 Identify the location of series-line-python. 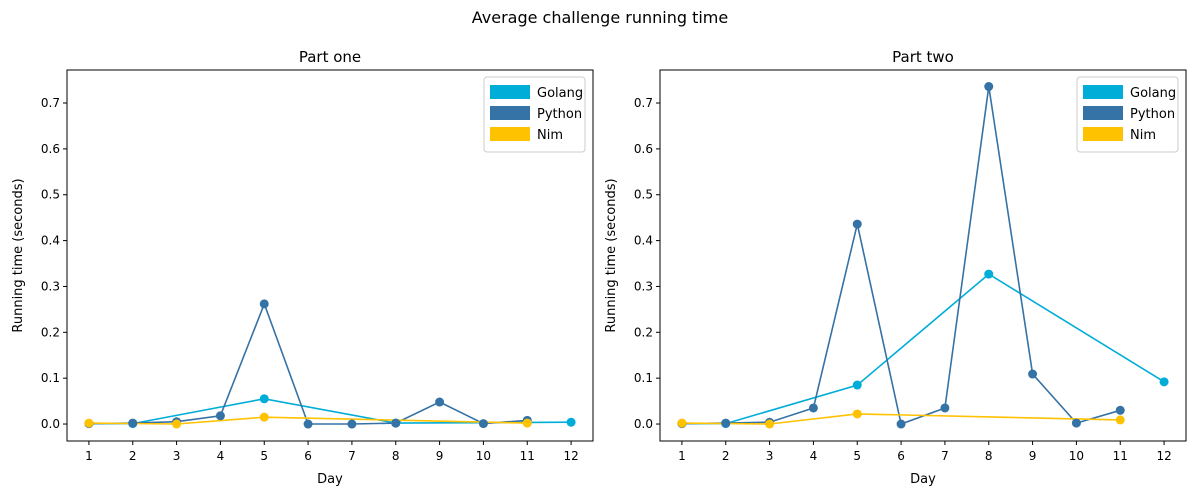
(308, 363).